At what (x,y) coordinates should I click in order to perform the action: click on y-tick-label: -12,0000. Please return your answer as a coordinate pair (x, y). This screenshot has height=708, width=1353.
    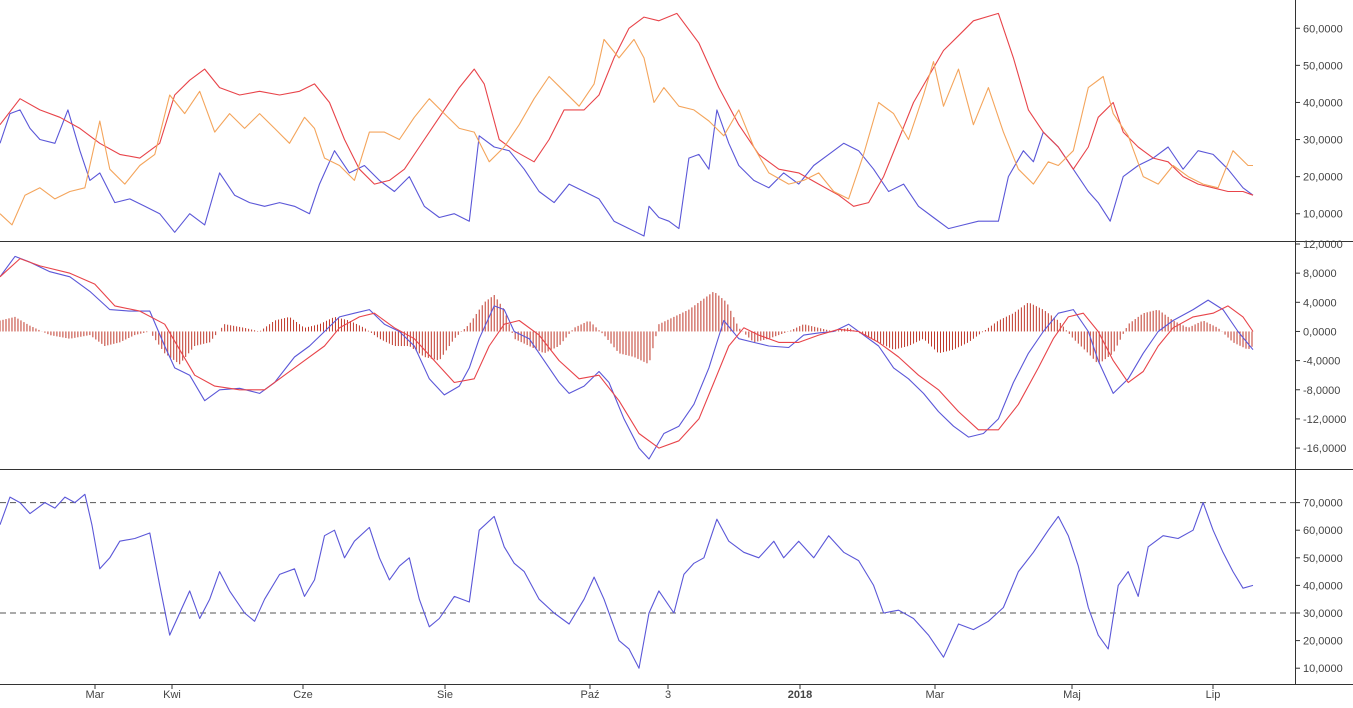
    Looking at the image, I should click on (1324, 420).